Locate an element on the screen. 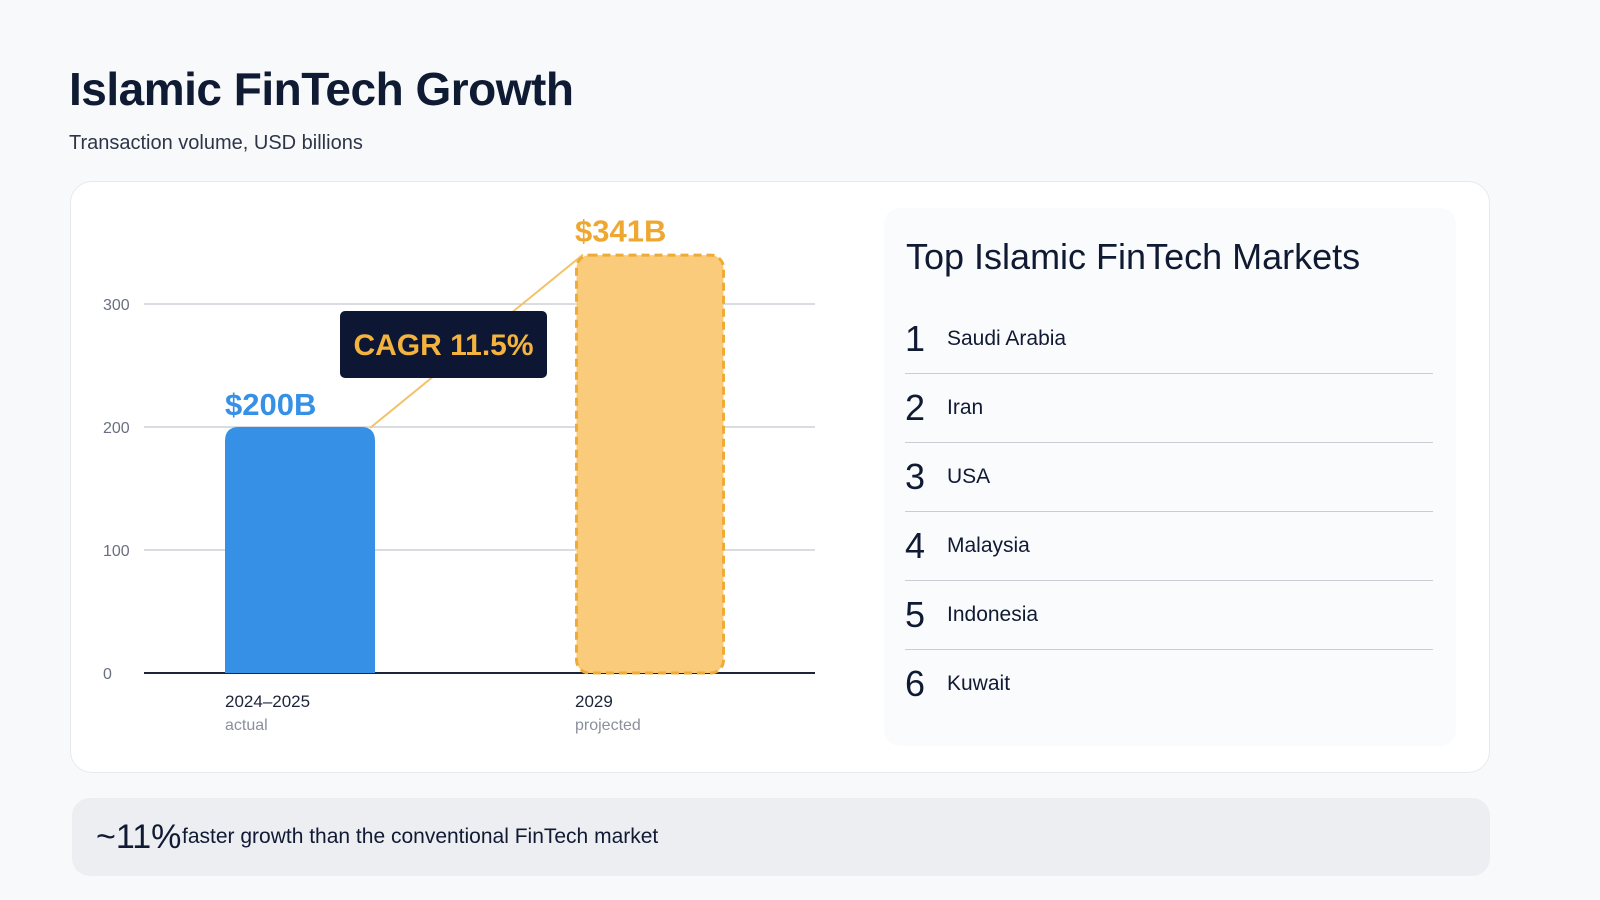  market-rank: 2 is located at coordinates (915, 407).